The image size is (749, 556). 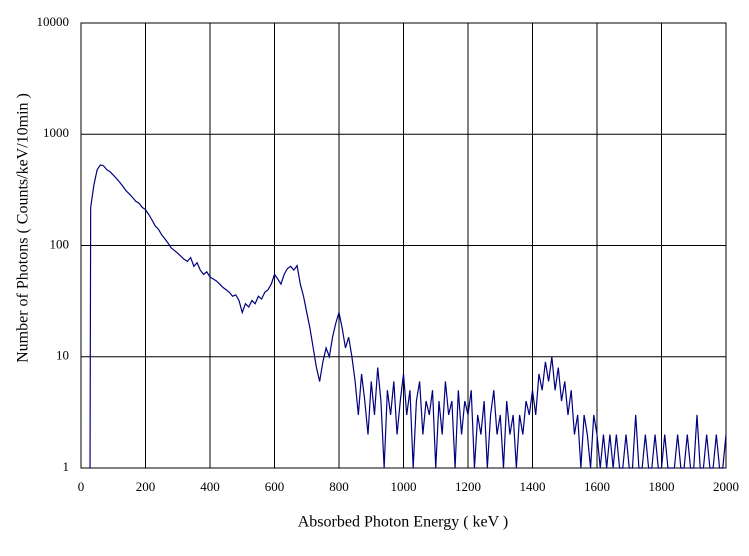 What do you see at coordinates (404, 486) in the screenshot?
I see `x-tick-label: 1000` at bounding box center [404, 486].